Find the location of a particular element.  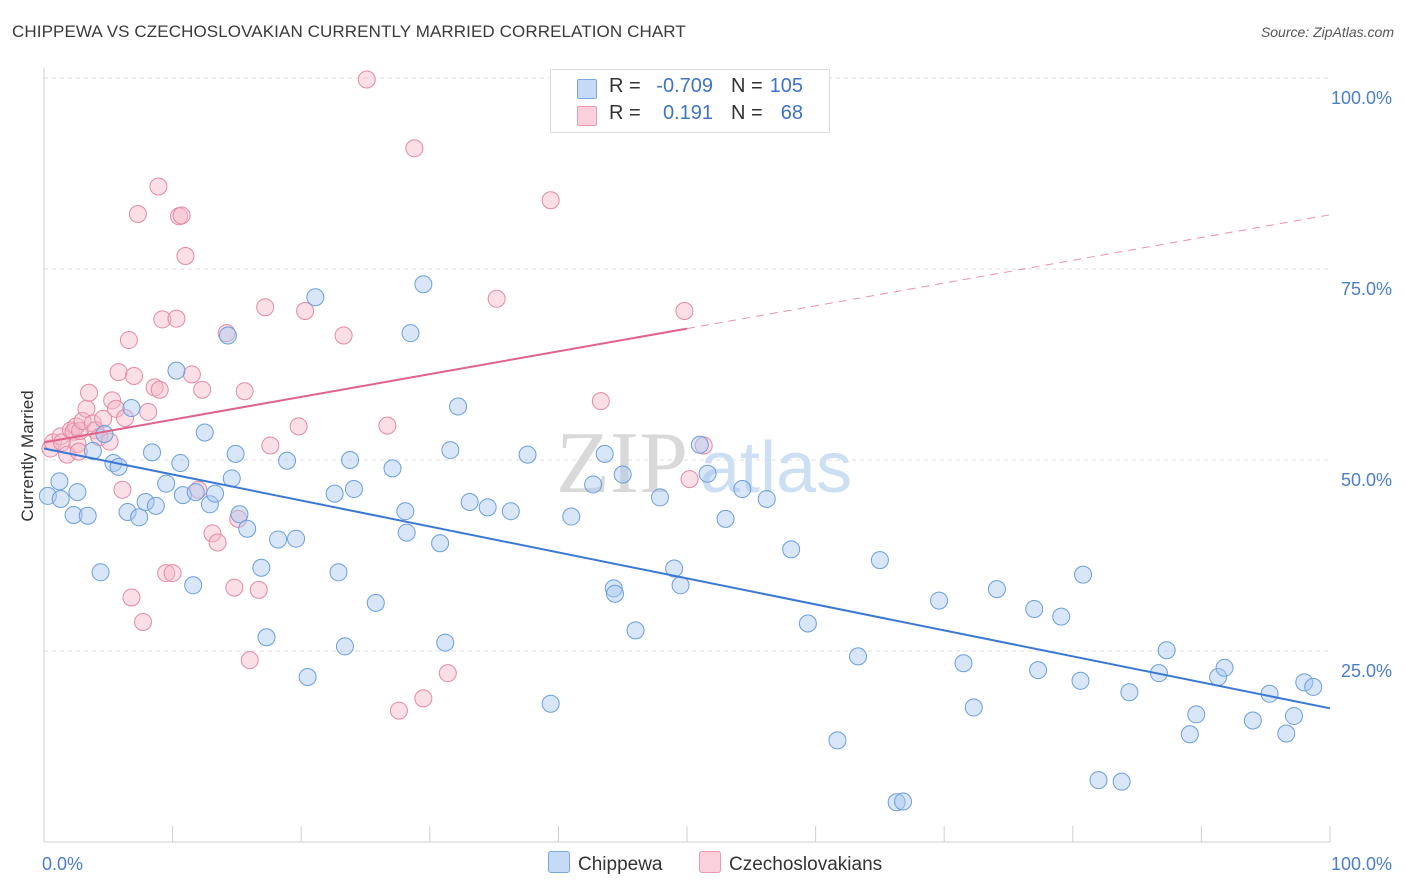

legend-row-czech: R = 0.191 N = 68 is located at coordinates (690, 115).